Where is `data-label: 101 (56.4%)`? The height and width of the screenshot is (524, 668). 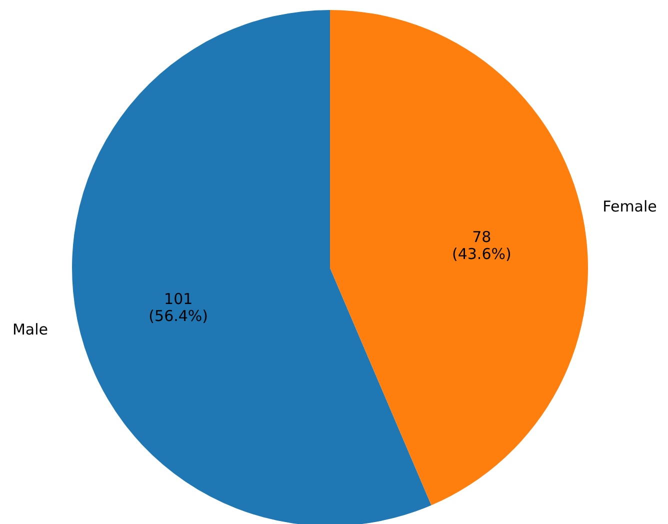
data-label: 101 (56.4%) is located at coordinates (178, 308).